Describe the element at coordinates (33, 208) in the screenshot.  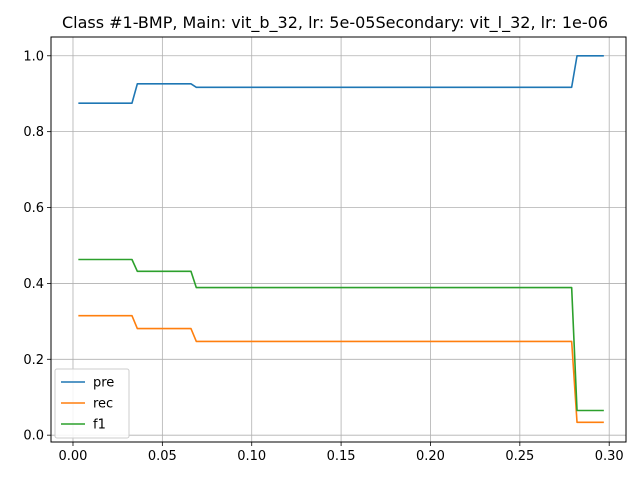
I see `y-tick-label: 0.6` at that location.